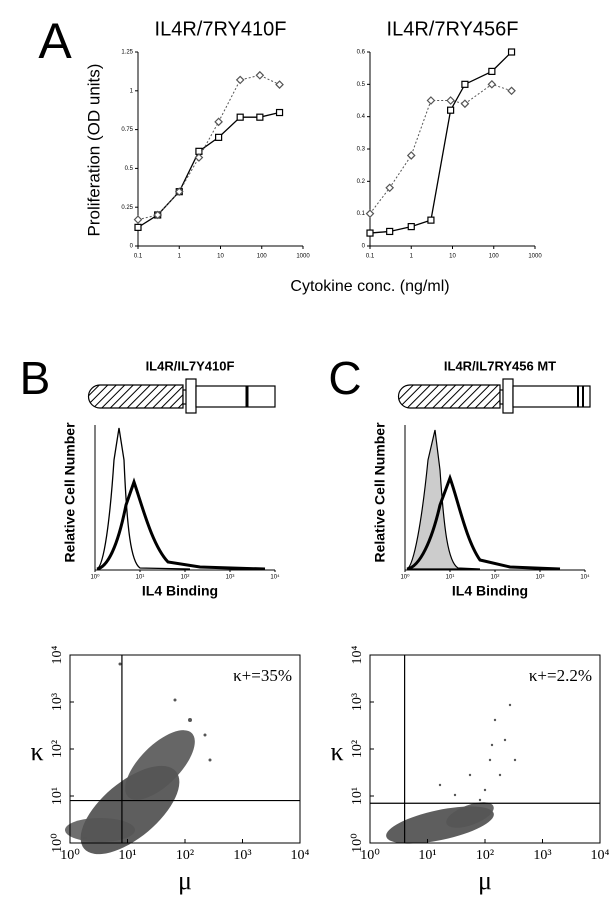  What do you see at coordinates (357, 702) in the screenshot?
I see `y-tick-label: 10³` at bounding box center [357, 702].